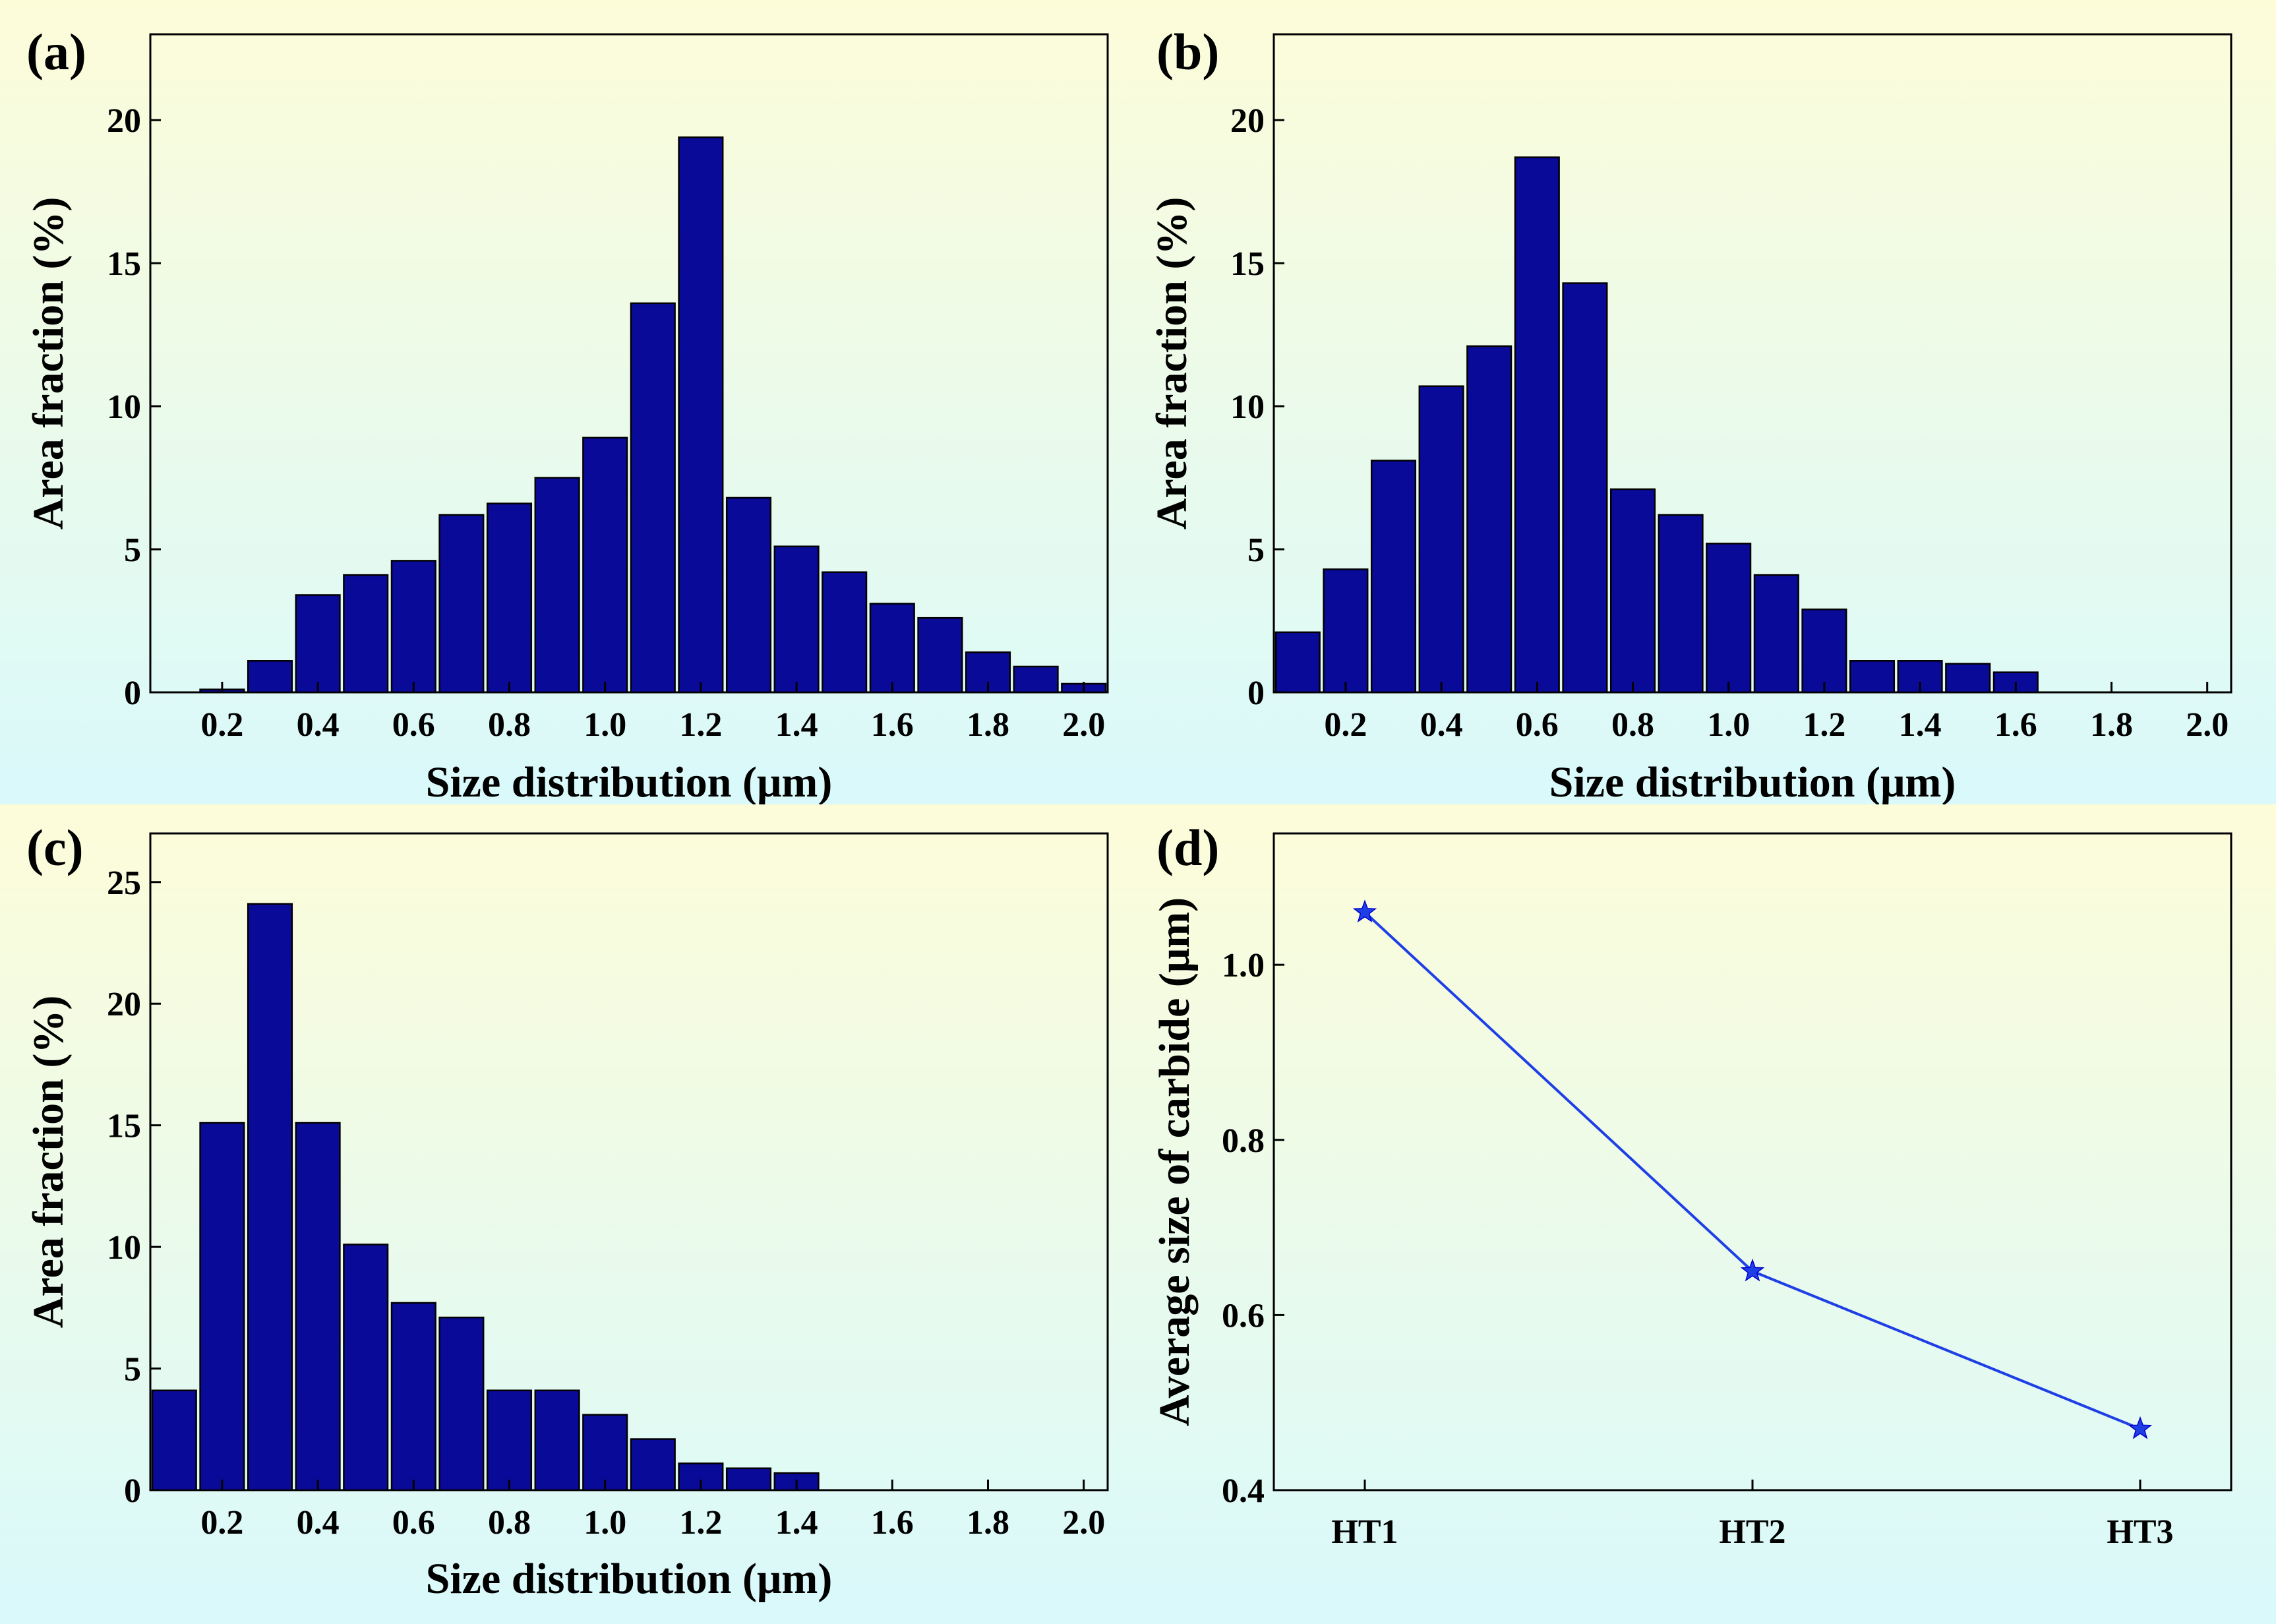 The height and width of the screenshot is (1624, 2276). Describe the element at coordinates (2140, 1427) in the screenshot. I see `panel-d-point-star` at that location.